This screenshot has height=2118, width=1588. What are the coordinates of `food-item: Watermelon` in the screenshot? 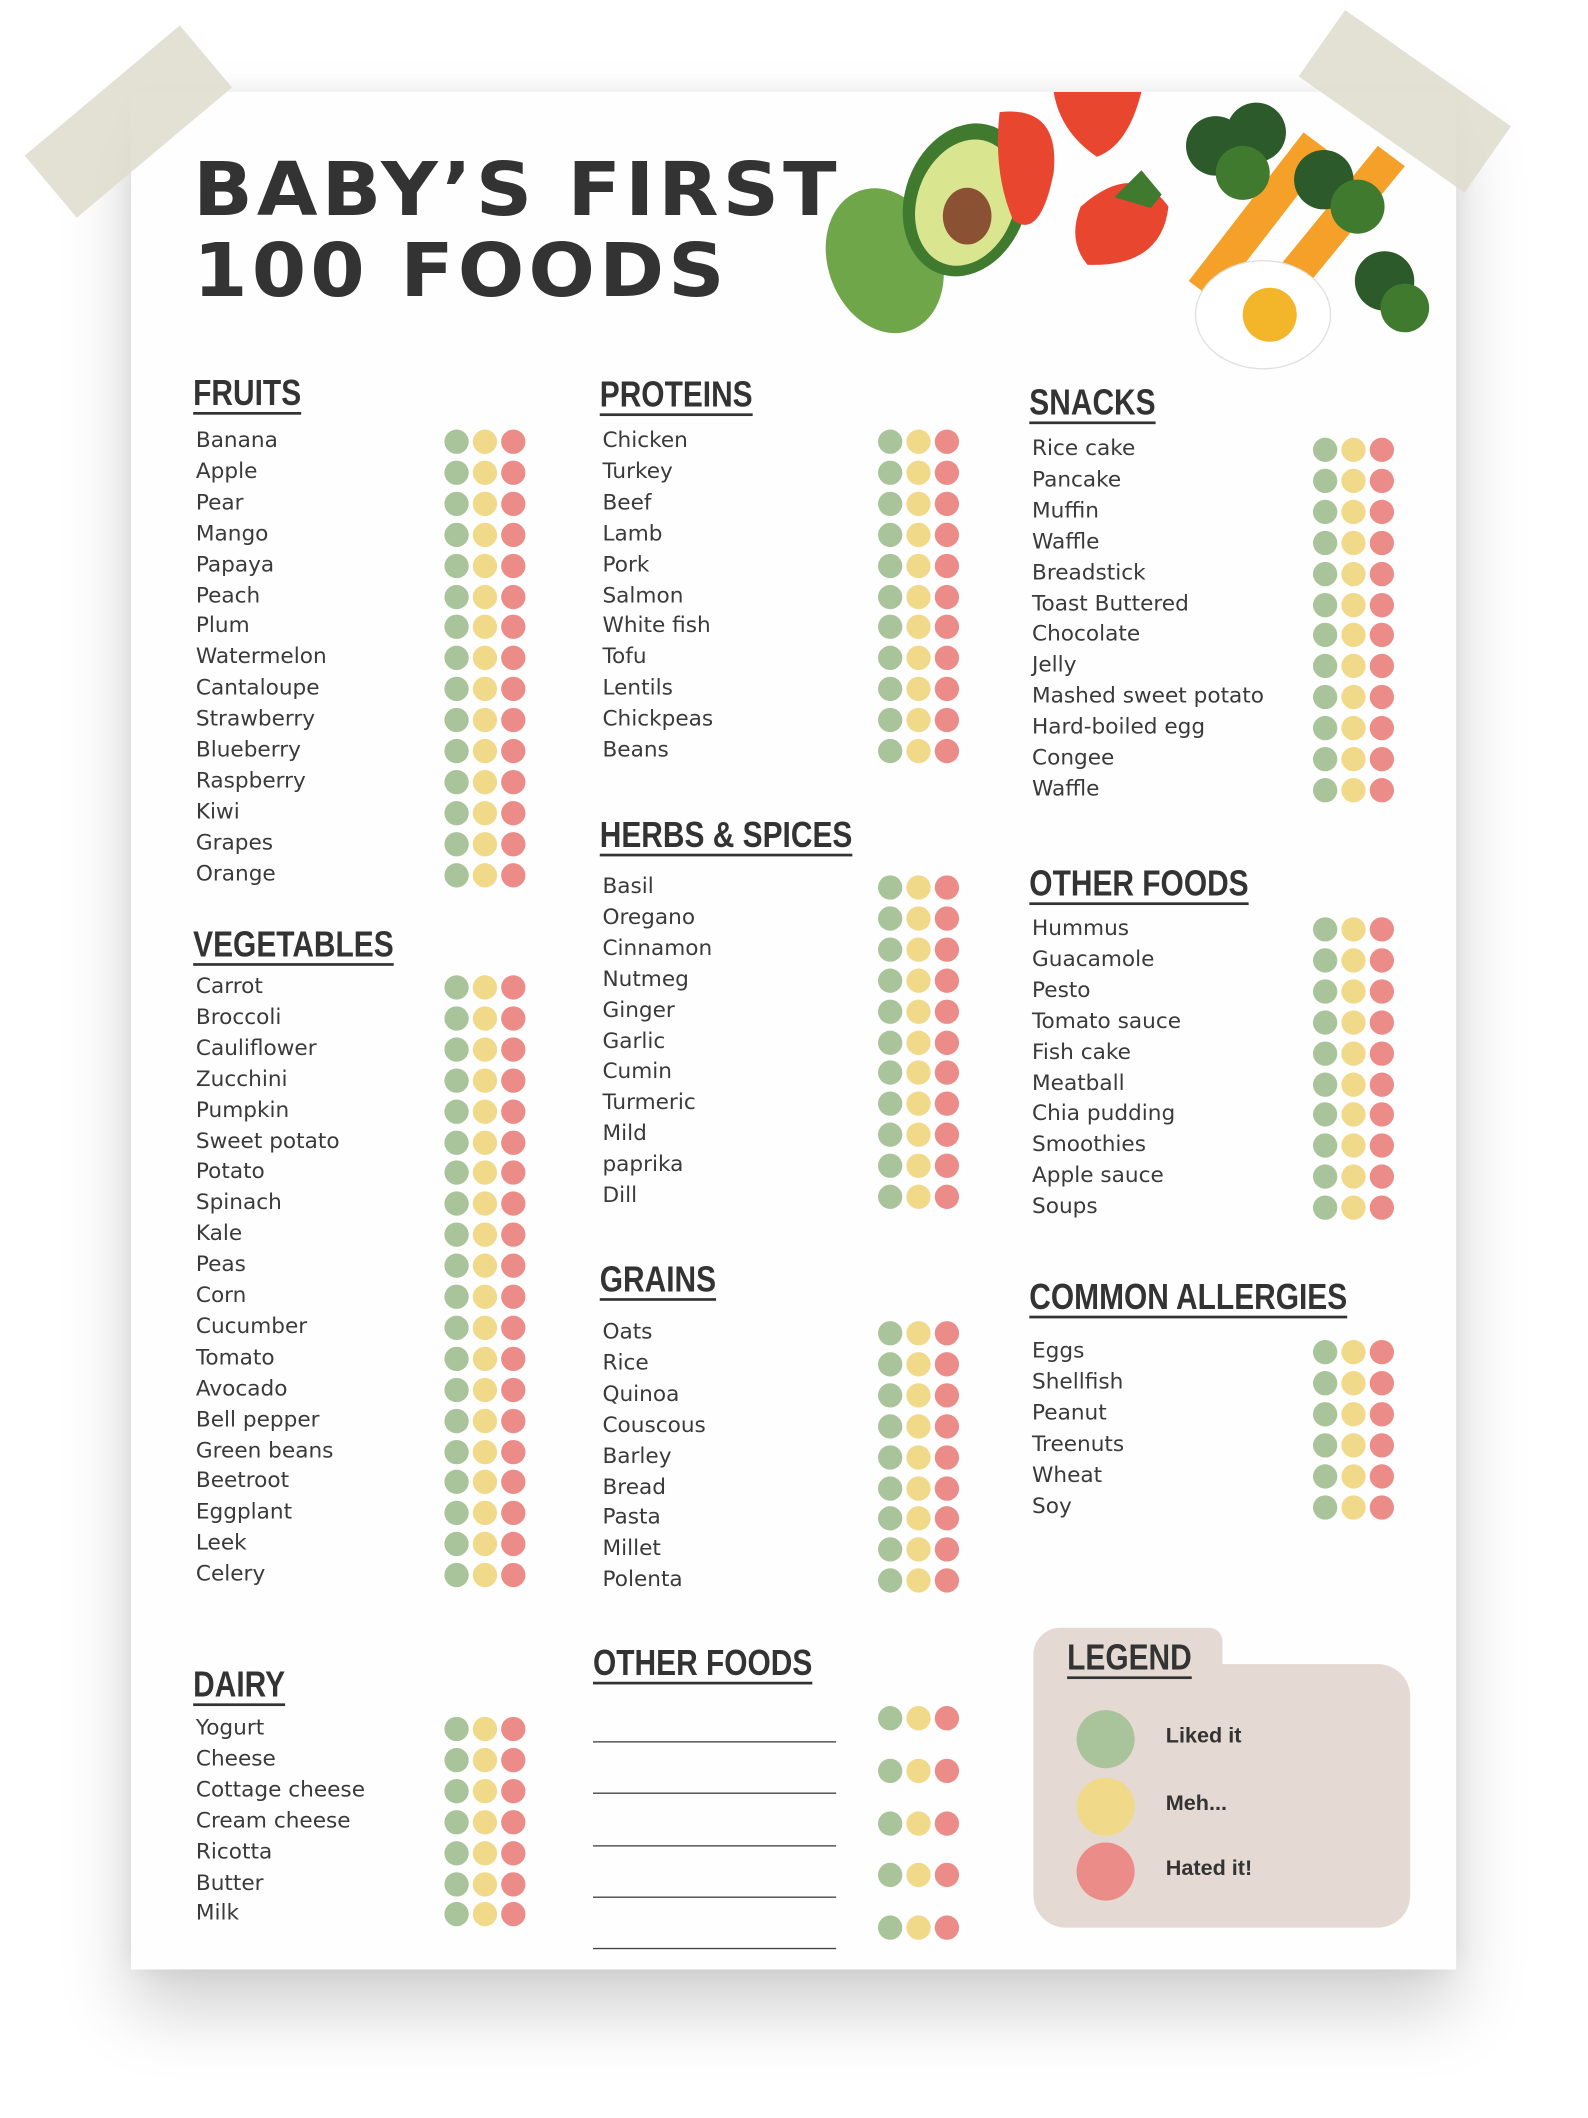 It's located at (261, 656).